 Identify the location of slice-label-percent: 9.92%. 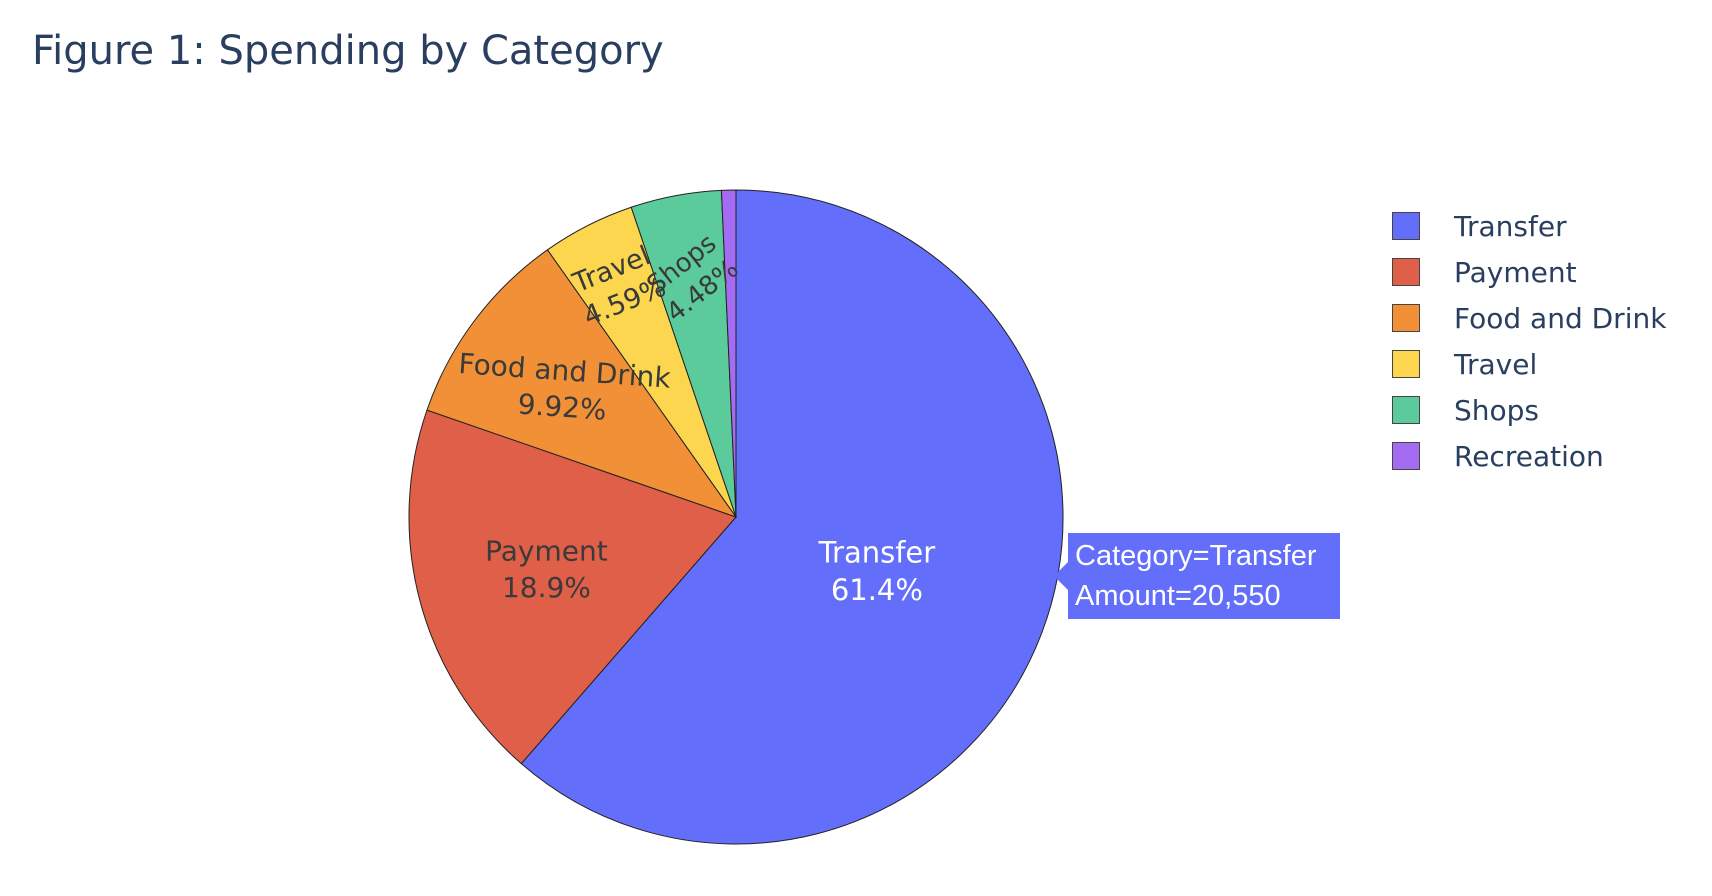
(562, 407).